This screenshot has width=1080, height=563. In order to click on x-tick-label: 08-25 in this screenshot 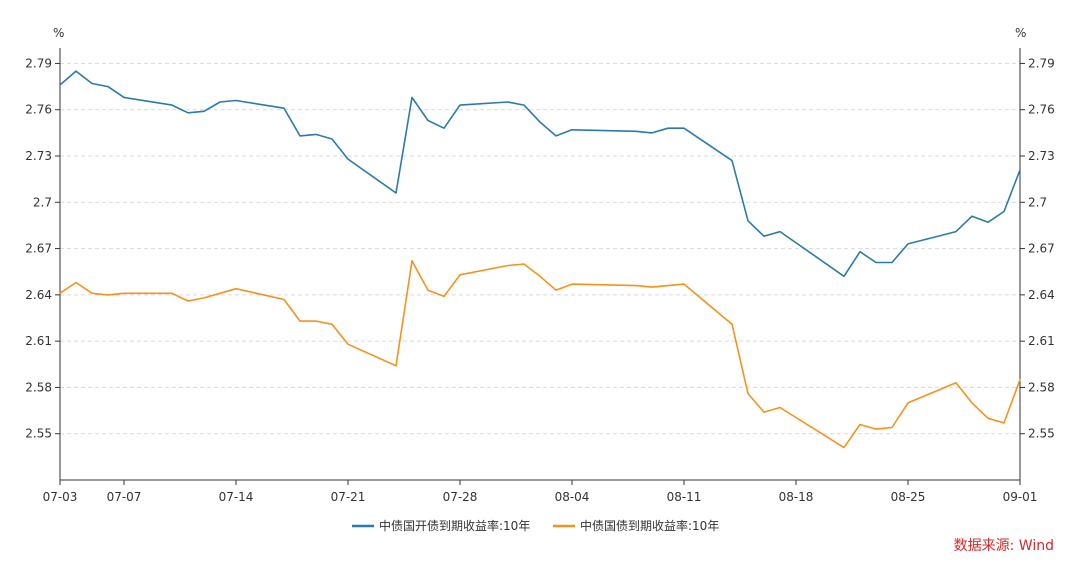, I will do `click(908, 497)`.